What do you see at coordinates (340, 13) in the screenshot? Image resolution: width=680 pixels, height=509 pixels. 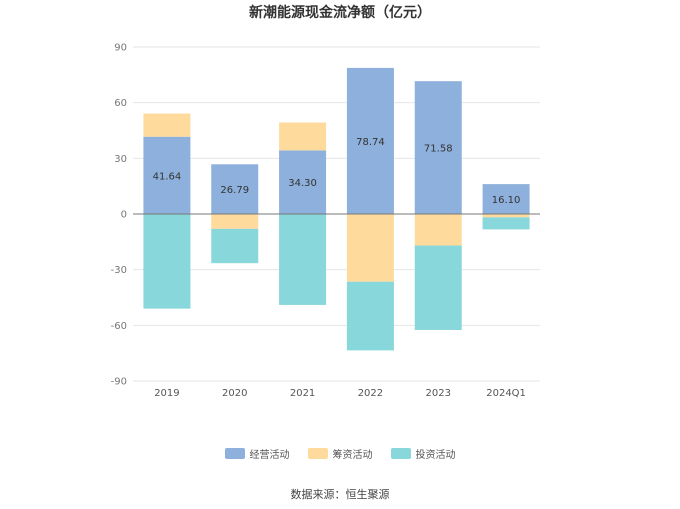 I see `chart-title: 新潮能源现金流净额（亿元）` at bounding box center [340, 13].